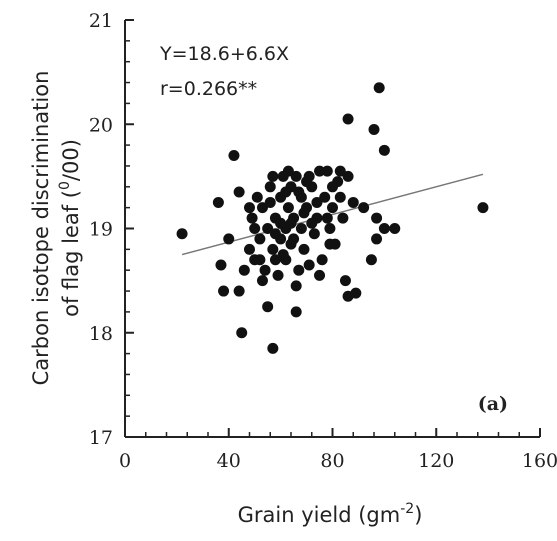 This screenshot has height=541, width=557. What do you see at coordinates (319, 515) in the screenshot?
I see `x-label-text: Grain yield (gm` at bounding box center [319, 515].